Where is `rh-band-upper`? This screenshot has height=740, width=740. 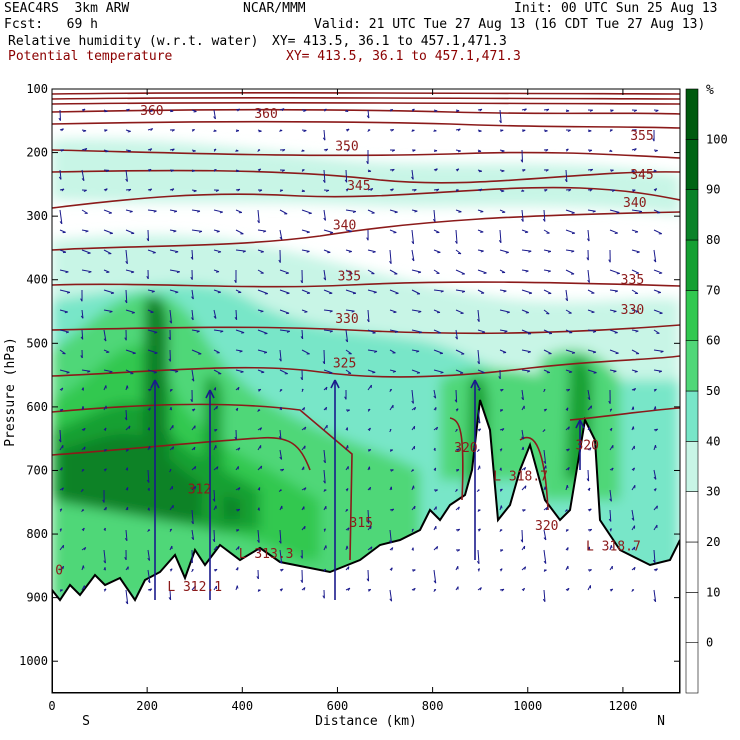 rh-band-upper is located at coordinates (366, 177).